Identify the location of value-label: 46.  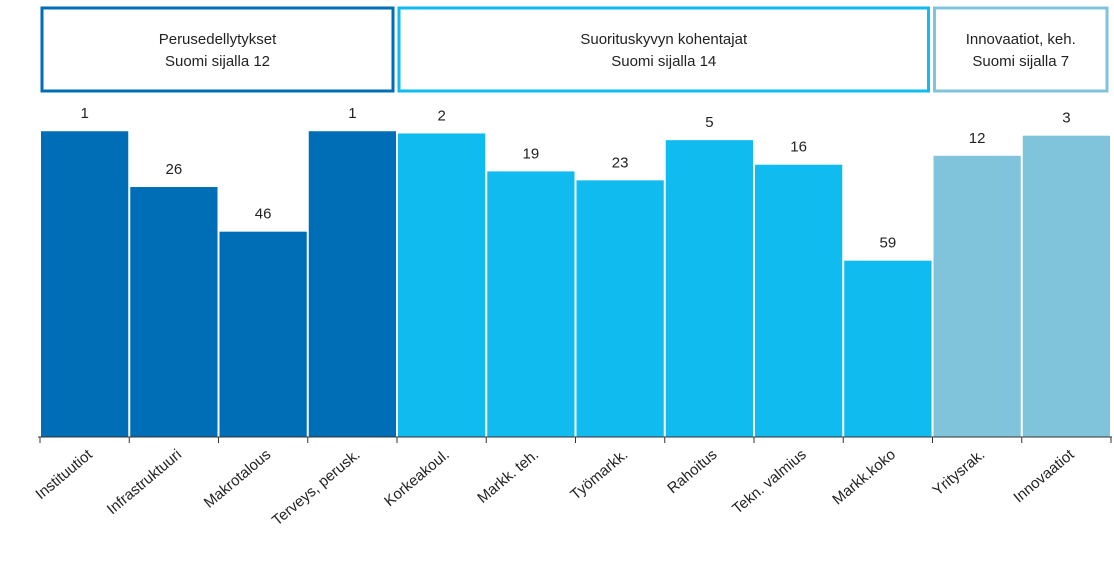
(263, 214).